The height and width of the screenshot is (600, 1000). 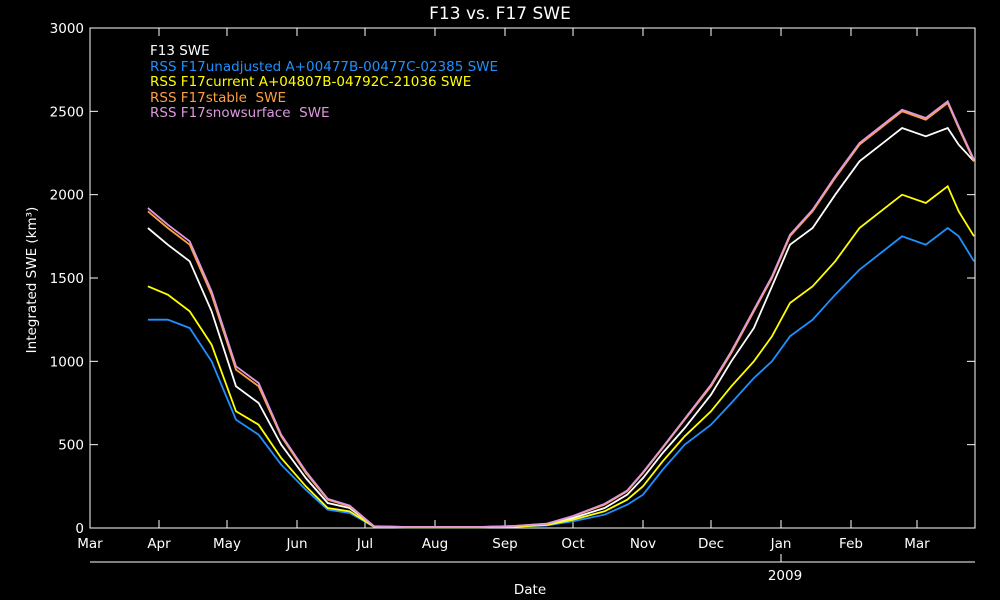 What do you see at coordinates (530, 590) in the screenshot?
I see `x-axis-label: Date` at bounding box center [530, 590].